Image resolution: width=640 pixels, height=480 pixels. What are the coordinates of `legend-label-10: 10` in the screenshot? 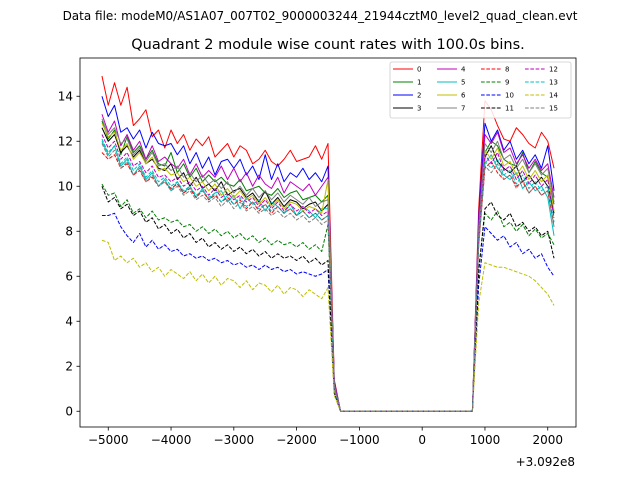 It's located at (509, 96).